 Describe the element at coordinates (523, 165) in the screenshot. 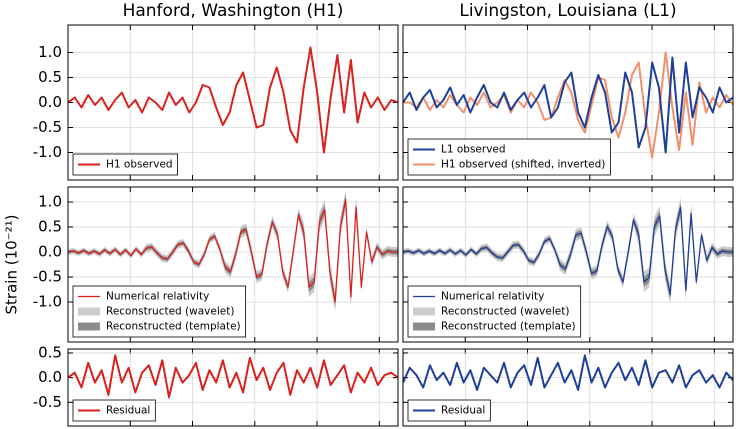

I see `legend-label: H1 observed (shifted, inverted)` at that location.